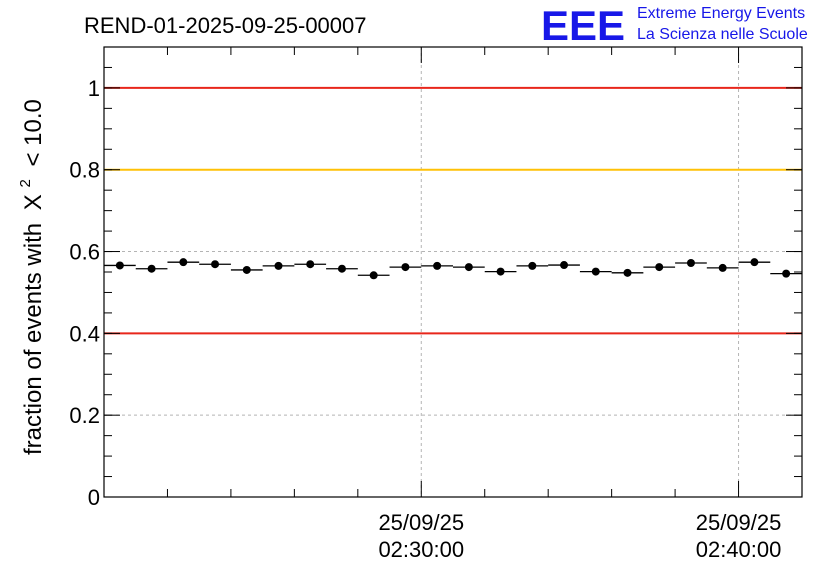 This screenshot has height=572, width=836. What do you see at coordinates (94, 497) in the screenshot?
I see `y-tick-label: 0` at bounding box center [94, 497].